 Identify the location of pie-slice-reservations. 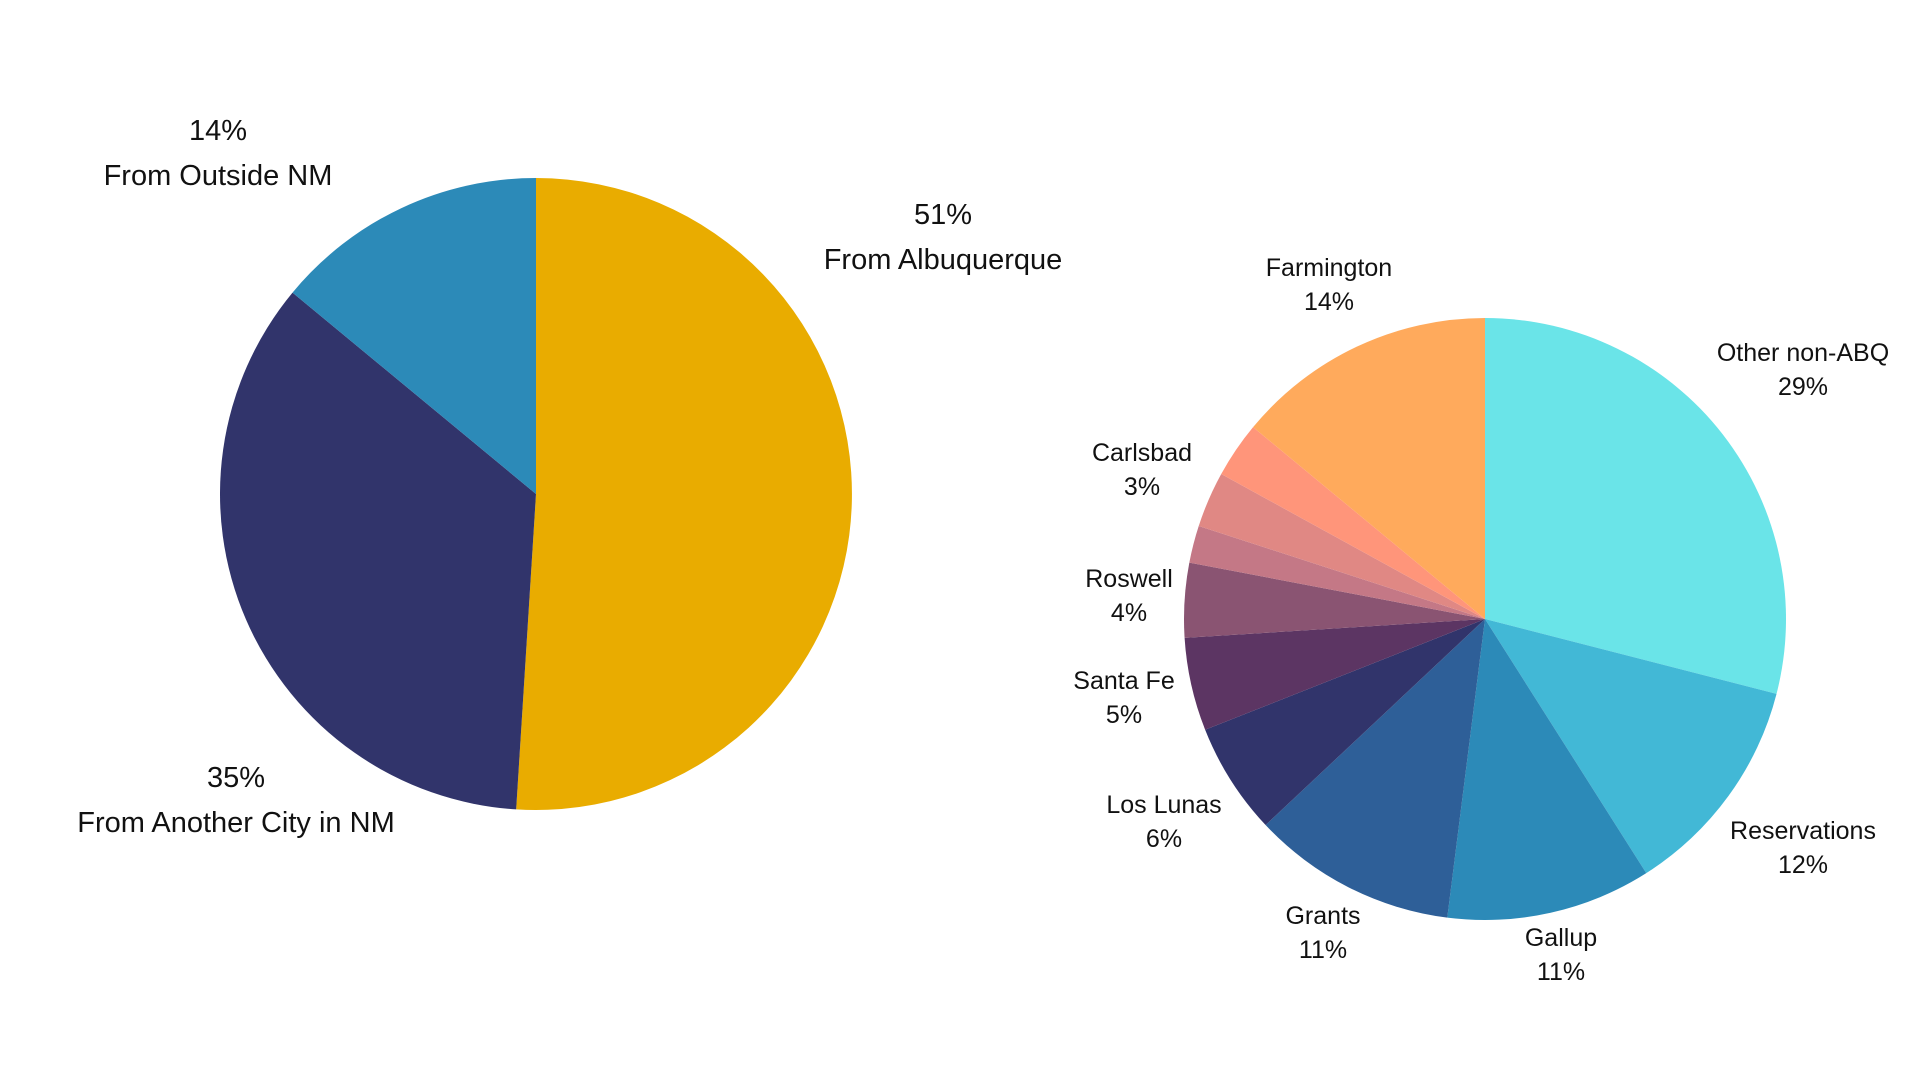
(1631, 746).